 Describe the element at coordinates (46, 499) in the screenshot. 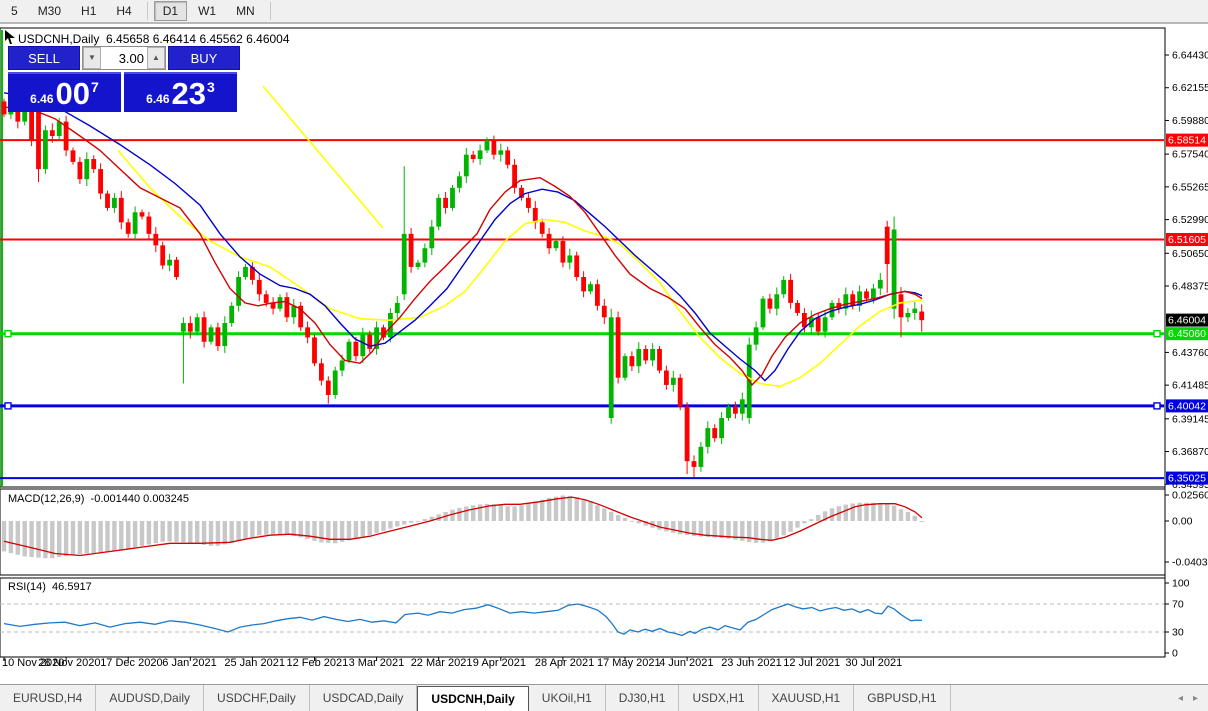

I see `macd-name: MACD(12,26,9)` at that location.